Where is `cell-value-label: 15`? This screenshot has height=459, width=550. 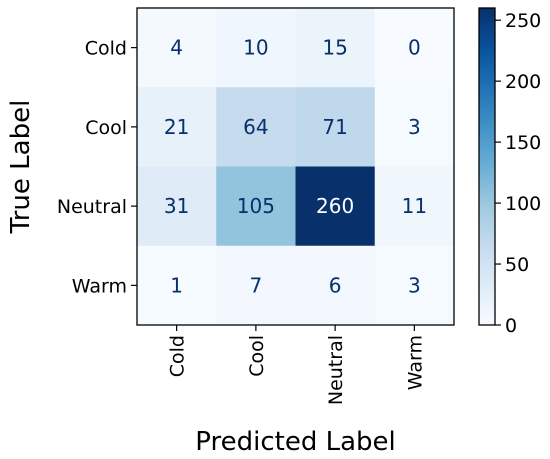 cell-value-label: 15 is located at coordinates (334, 48).